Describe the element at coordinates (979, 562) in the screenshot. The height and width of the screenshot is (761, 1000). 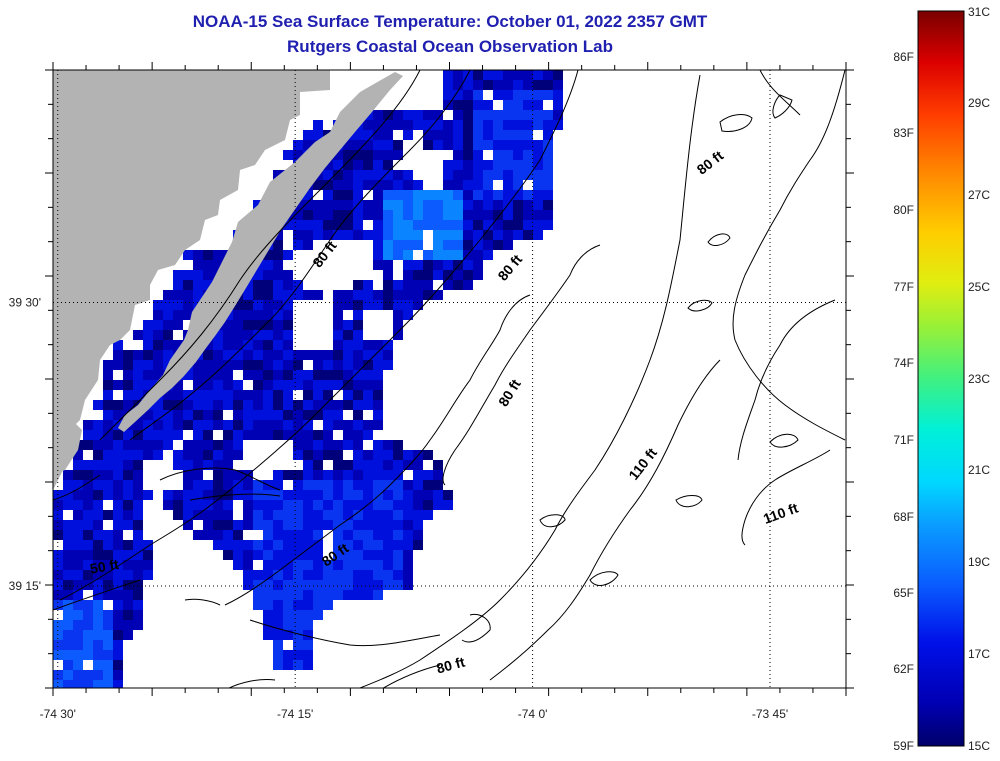
I see `colorbar-c-label: 19C` at that location.